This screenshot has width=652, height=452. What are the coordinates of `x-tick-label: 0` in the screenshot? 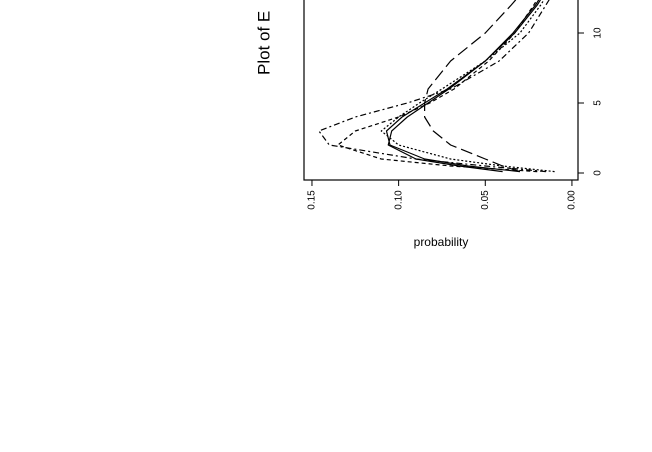 It's located at (598, 173).